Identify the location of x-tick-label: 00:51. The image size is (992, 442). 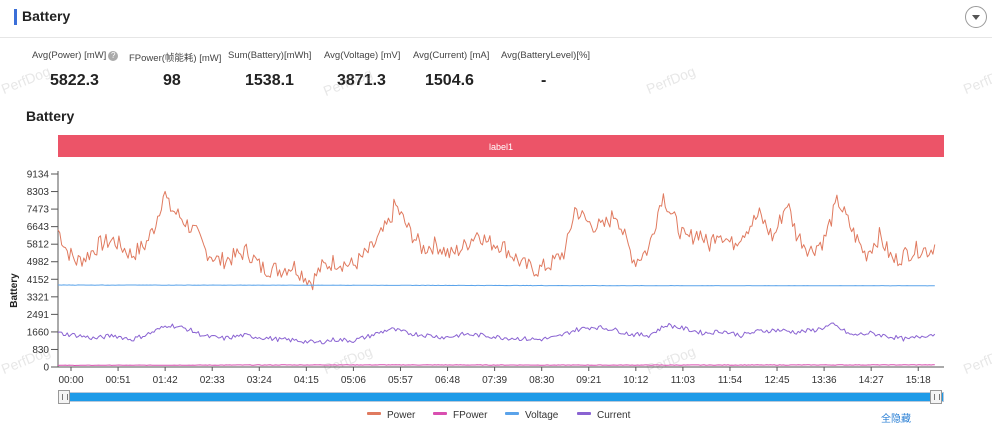
(118, 380).